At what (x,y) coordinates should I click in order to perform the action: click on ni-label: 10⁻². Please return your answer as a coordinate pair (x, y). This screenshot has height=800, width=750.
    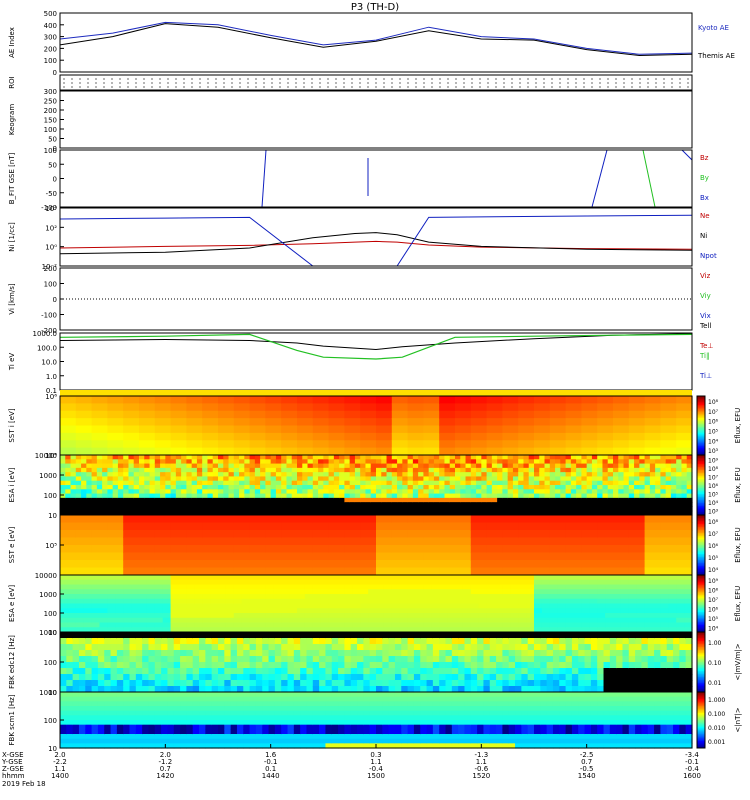
    Looking at the image, I should click on (50, 267).